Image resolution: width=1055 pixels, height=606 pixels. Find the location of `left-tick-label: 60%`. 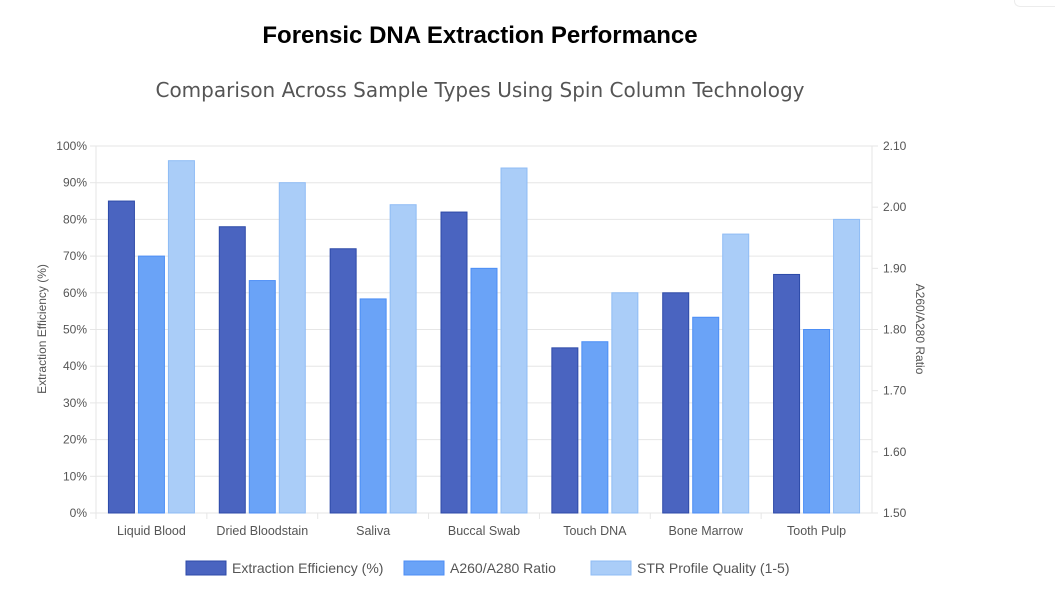

left-tick-label: 60% is located at coordinates (75, 293).